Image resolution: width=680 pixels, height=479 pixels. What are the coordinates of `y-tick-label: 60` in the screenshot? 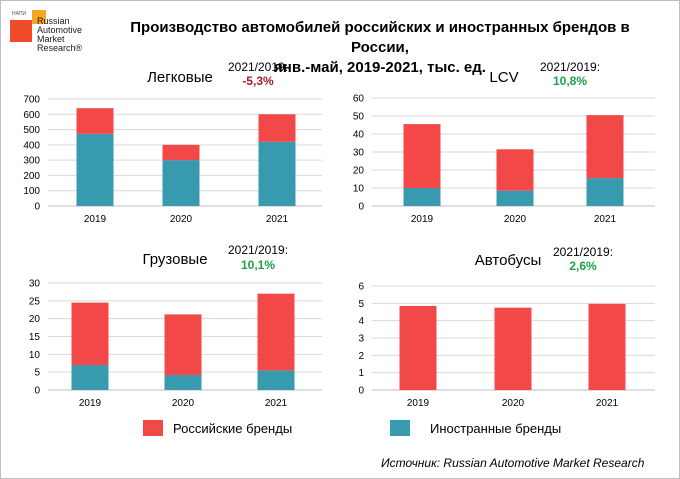 It's located at (359, 99).